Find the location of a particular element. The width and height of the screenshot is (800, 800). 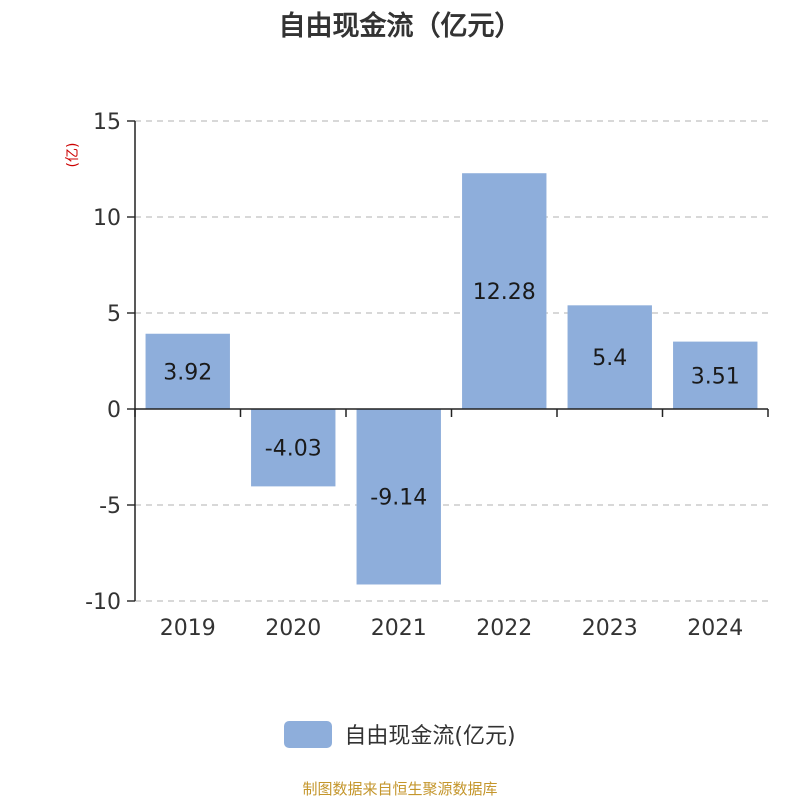

legend-swatch is located at coordinates (308, 734).